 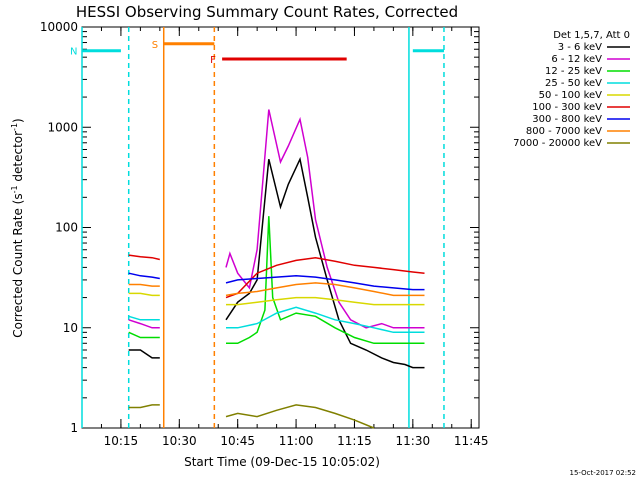 I want to click on legend-label: 25 - 50 keV, so click(x=573, y=83).